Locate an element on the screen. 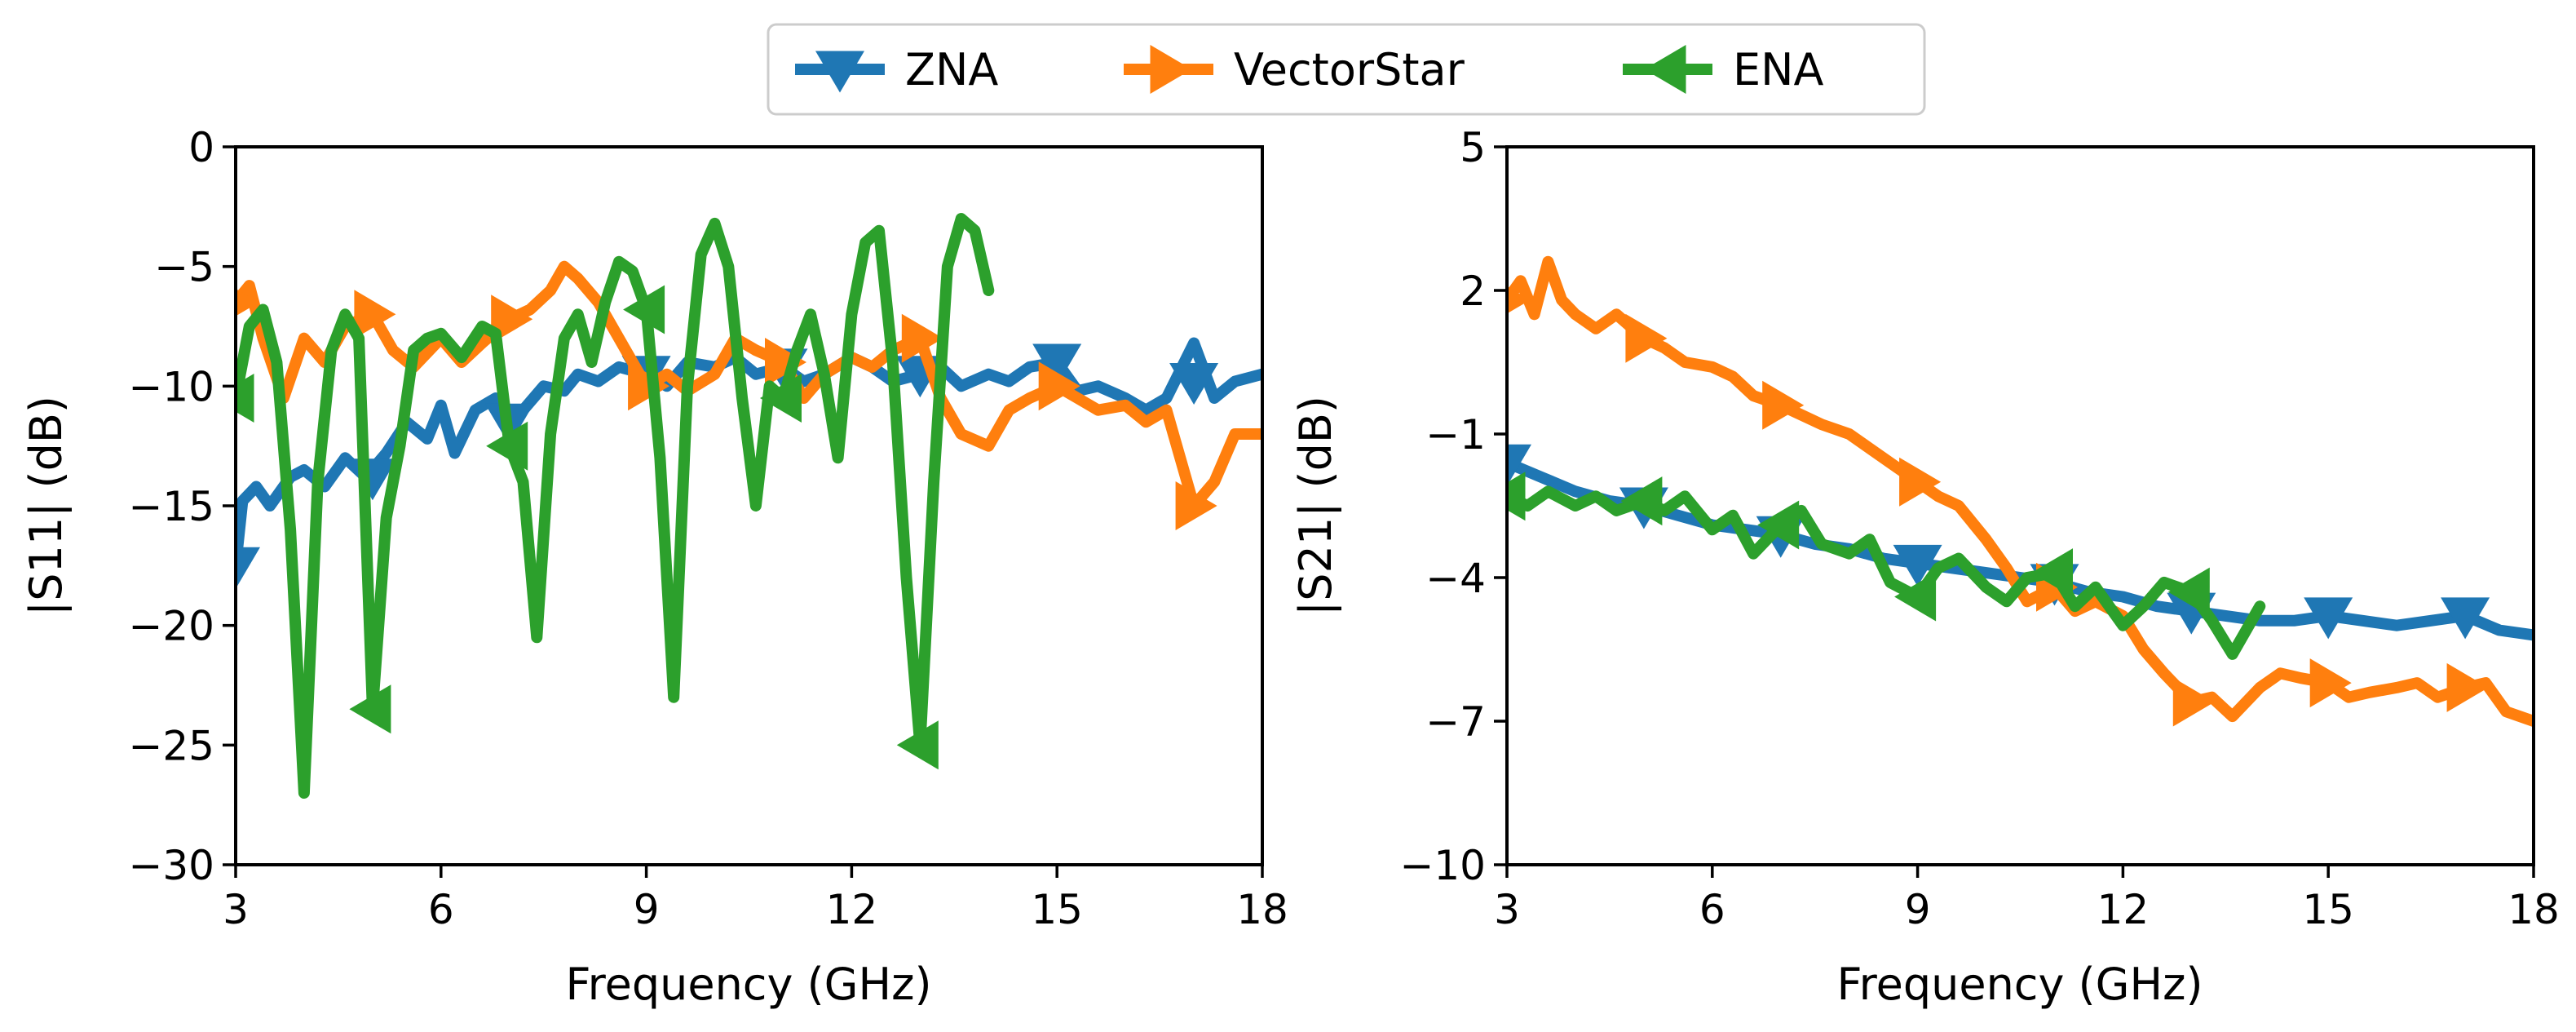 Image resolution: width=2576 pixels, height=1032 pixels. s11-line-vectorstar is located at coordinates (749, 386).